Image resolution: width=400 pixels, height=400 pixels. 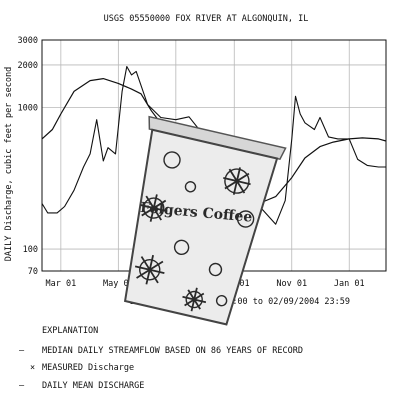 What do you see at coordinates (88, 368) in the screenshot?
I see `legend-measured-label: MEASURED Discharge` at bounding box center [88, 368].